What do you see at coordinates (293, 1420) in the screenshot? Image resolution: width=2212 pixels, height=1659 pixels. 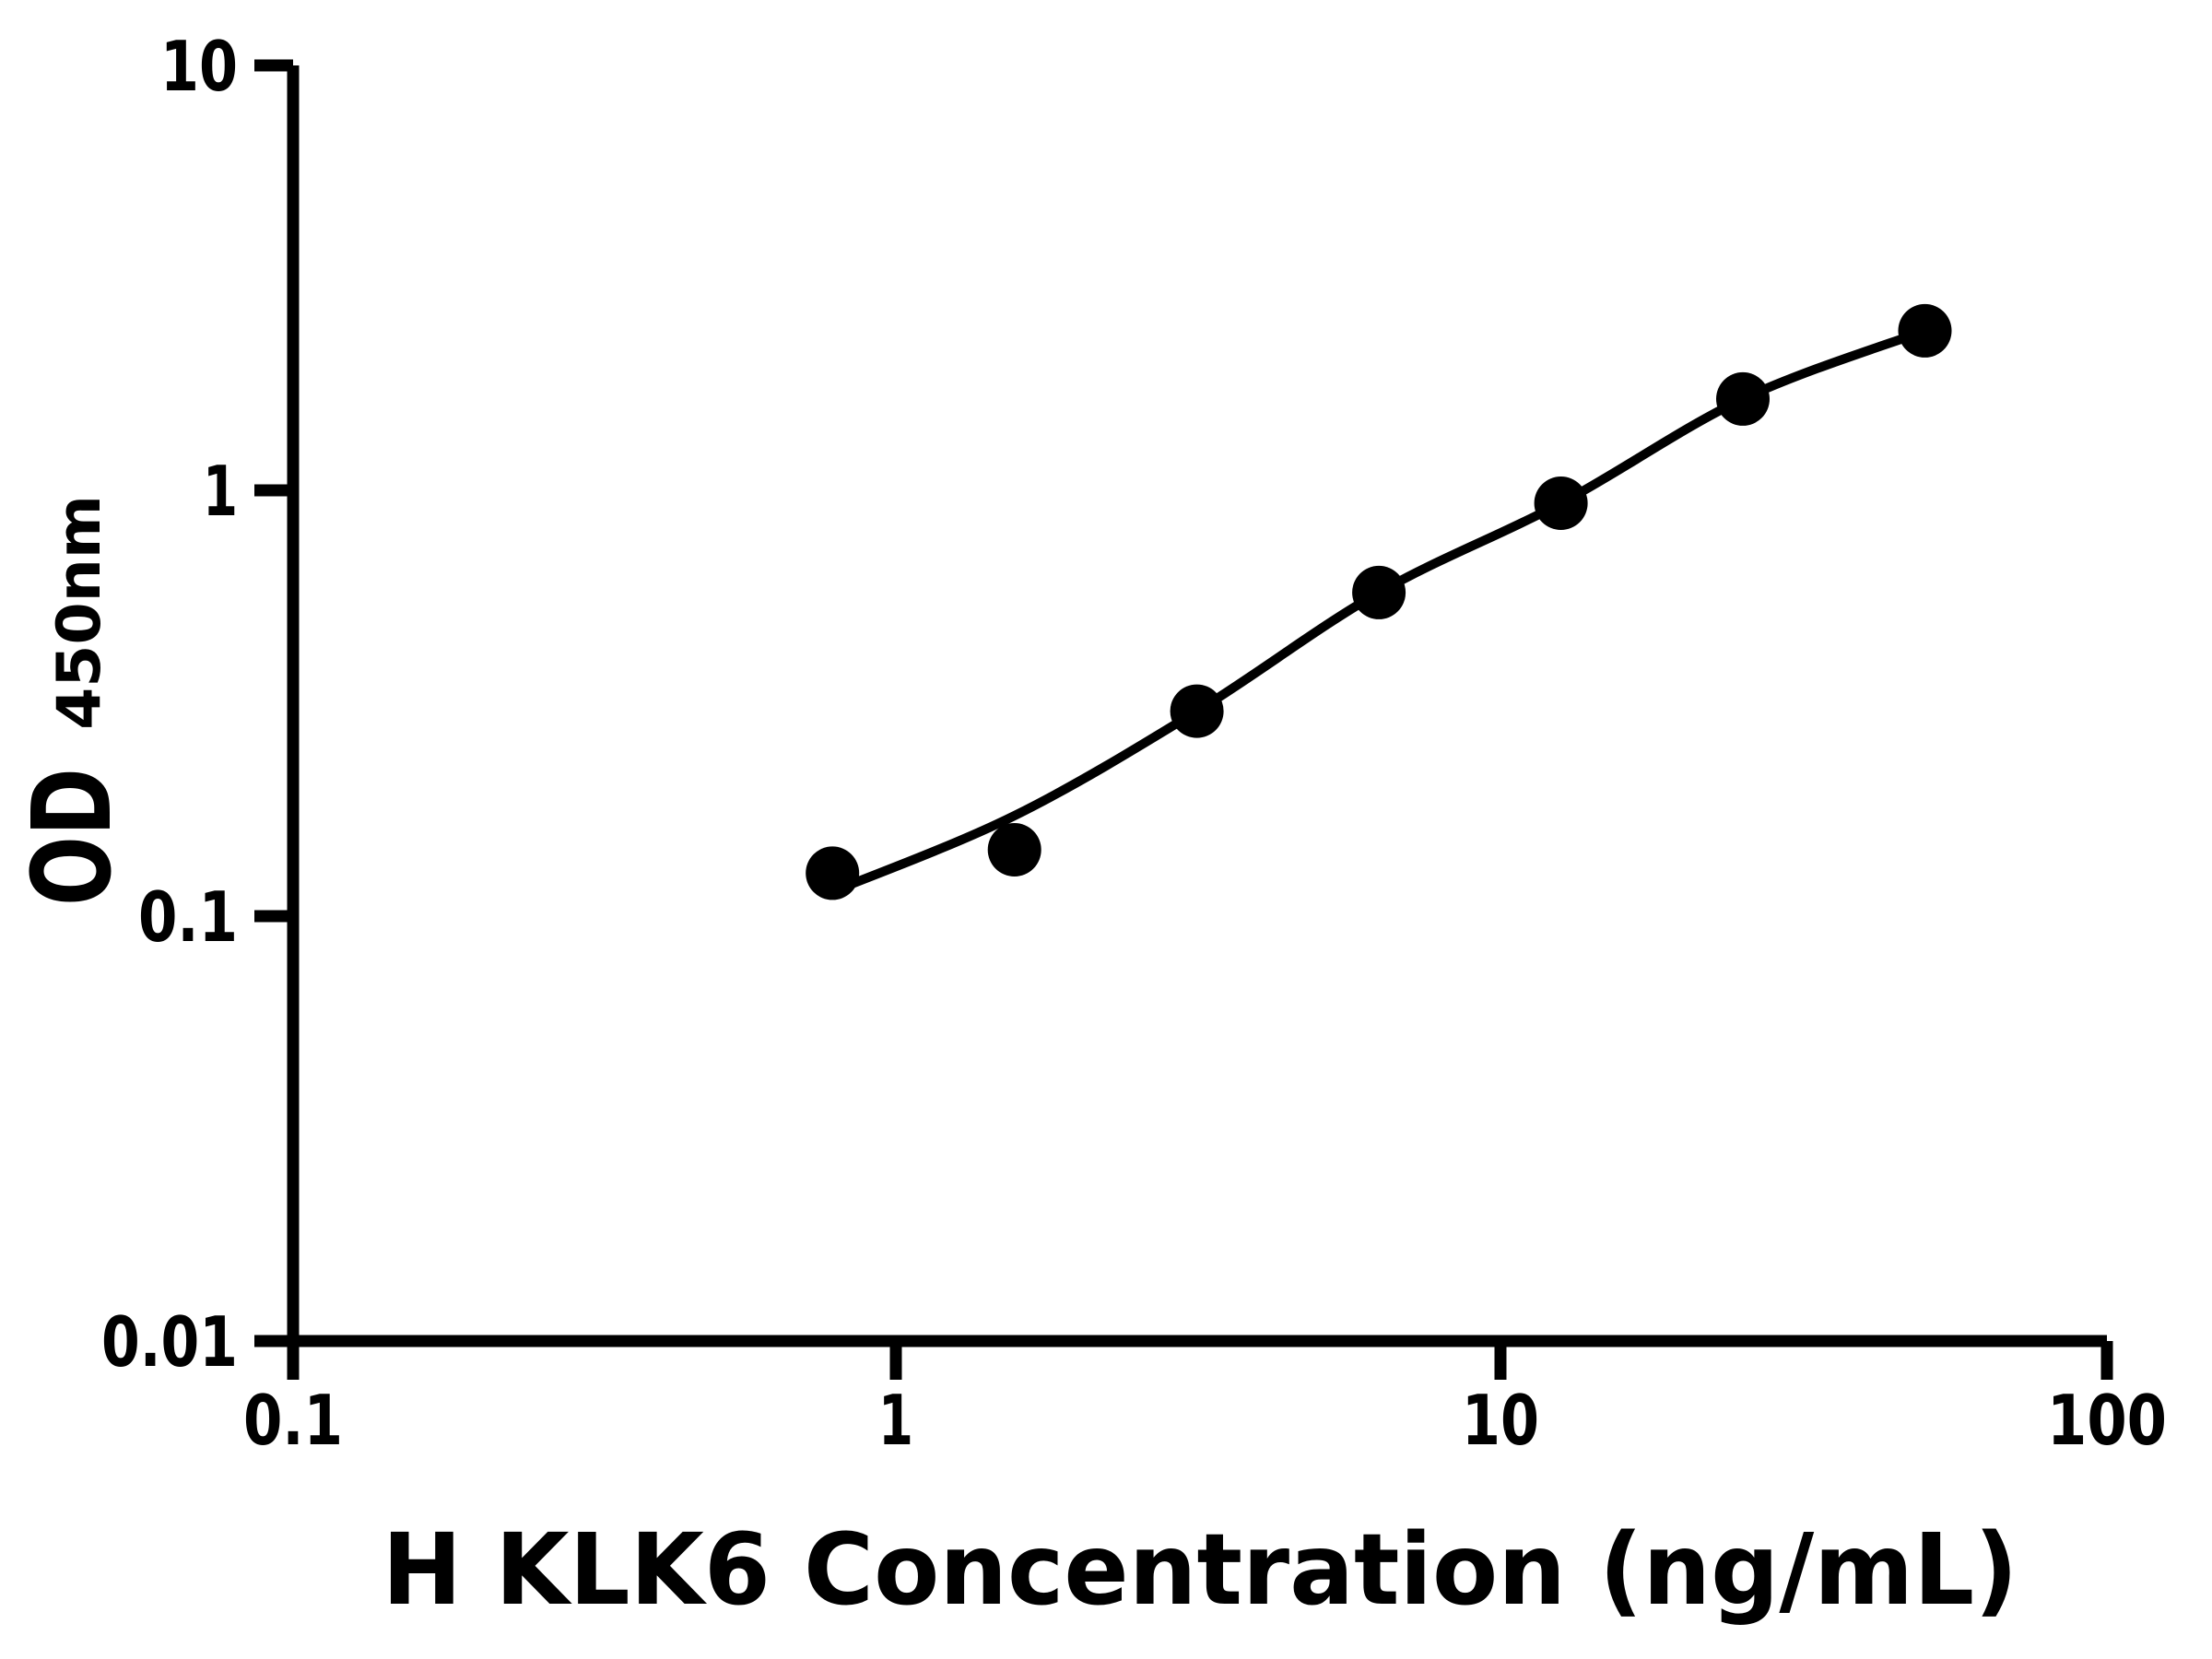 I see `x-tick-label-0-1: 0.1` at bounding box center [293, 1420].